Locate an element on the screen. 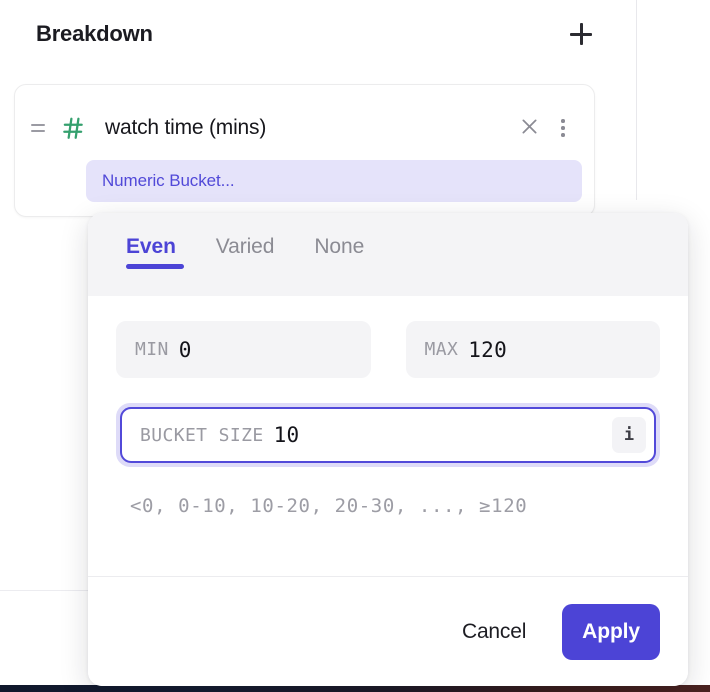 The height and width of the screenshot is (692, 710). breakdown-card-row: watch time (mins) is located at coordinates (304, 128).